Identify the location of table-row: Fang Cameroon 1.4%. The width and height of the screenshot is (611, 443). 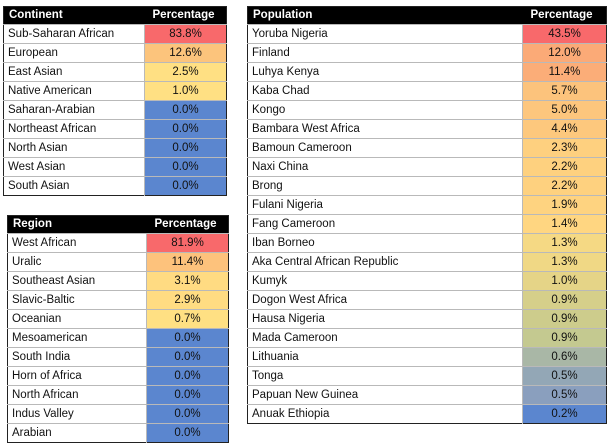
(427, 224).